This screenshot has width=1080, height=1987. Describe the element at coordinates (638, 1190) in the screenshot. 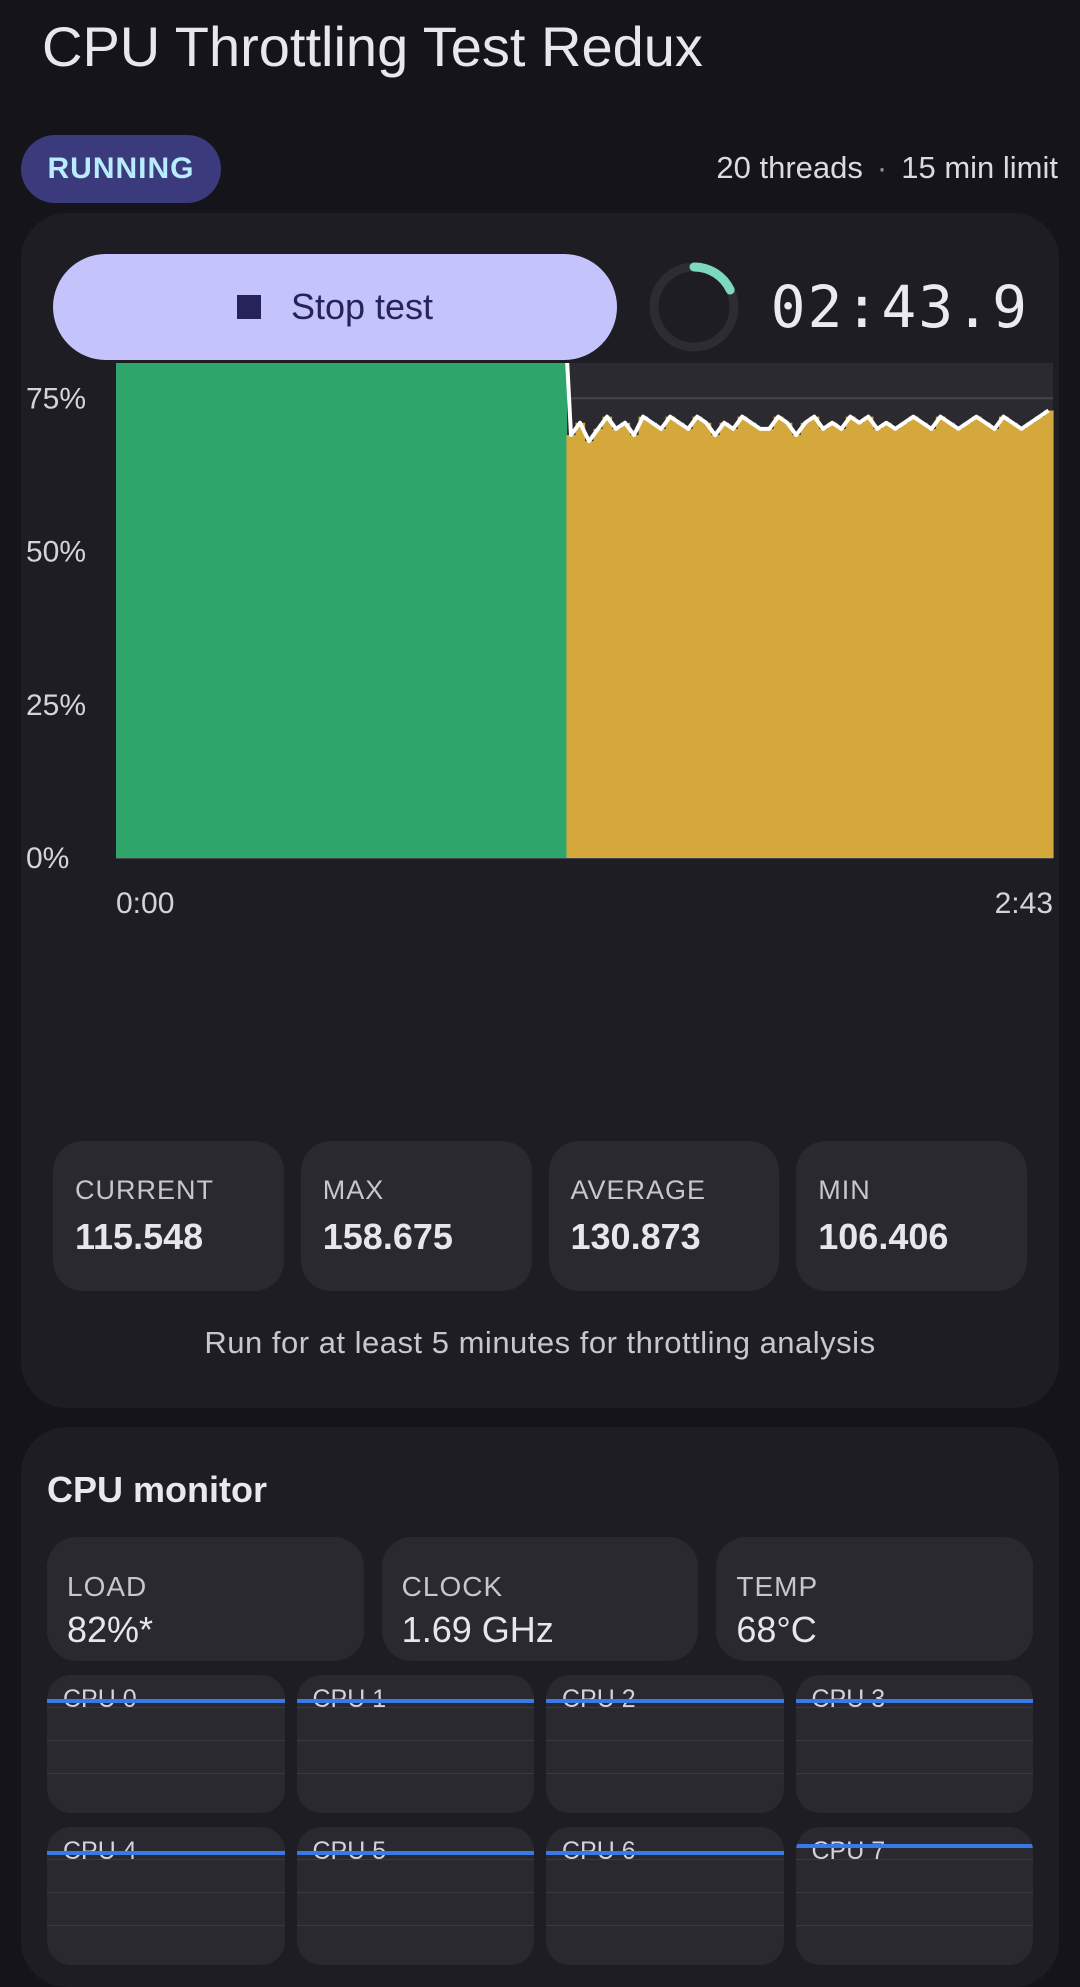

I see `stat-label: AVERAGE` at that location.